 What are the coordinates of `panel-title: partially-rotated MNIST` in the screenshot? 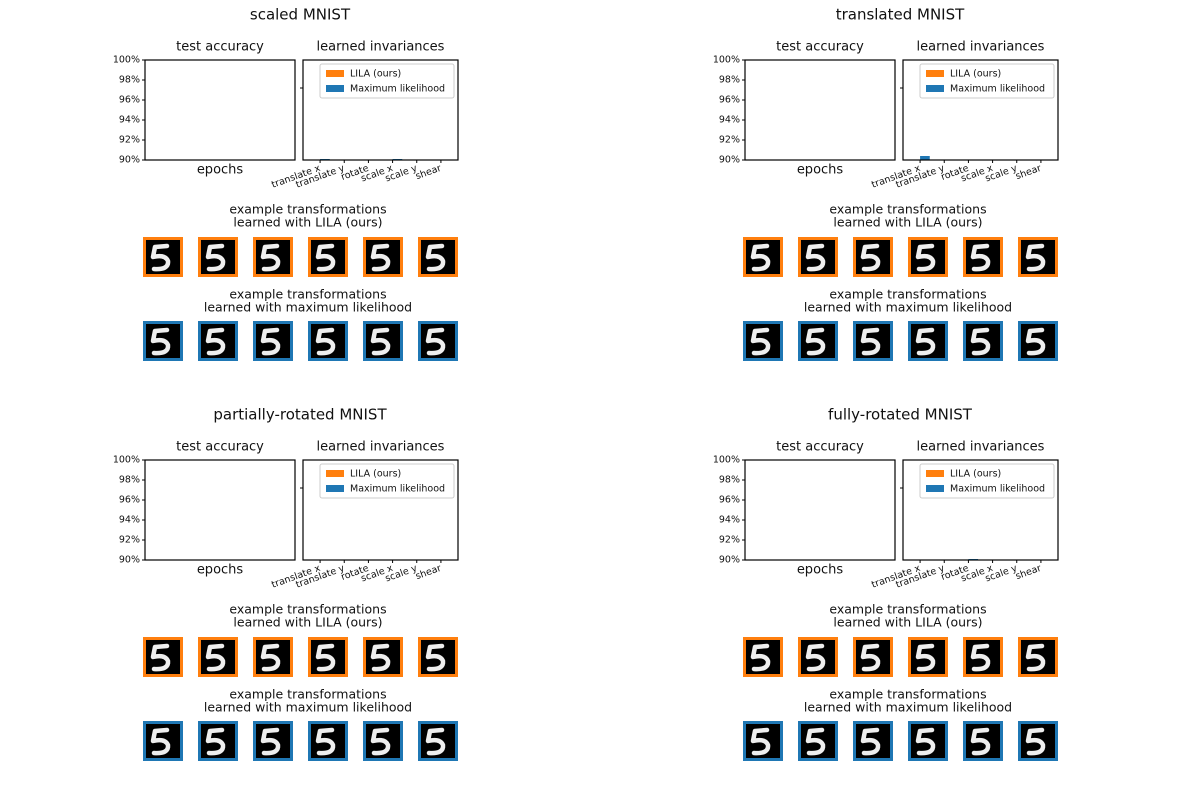 It's located at (300, 415).